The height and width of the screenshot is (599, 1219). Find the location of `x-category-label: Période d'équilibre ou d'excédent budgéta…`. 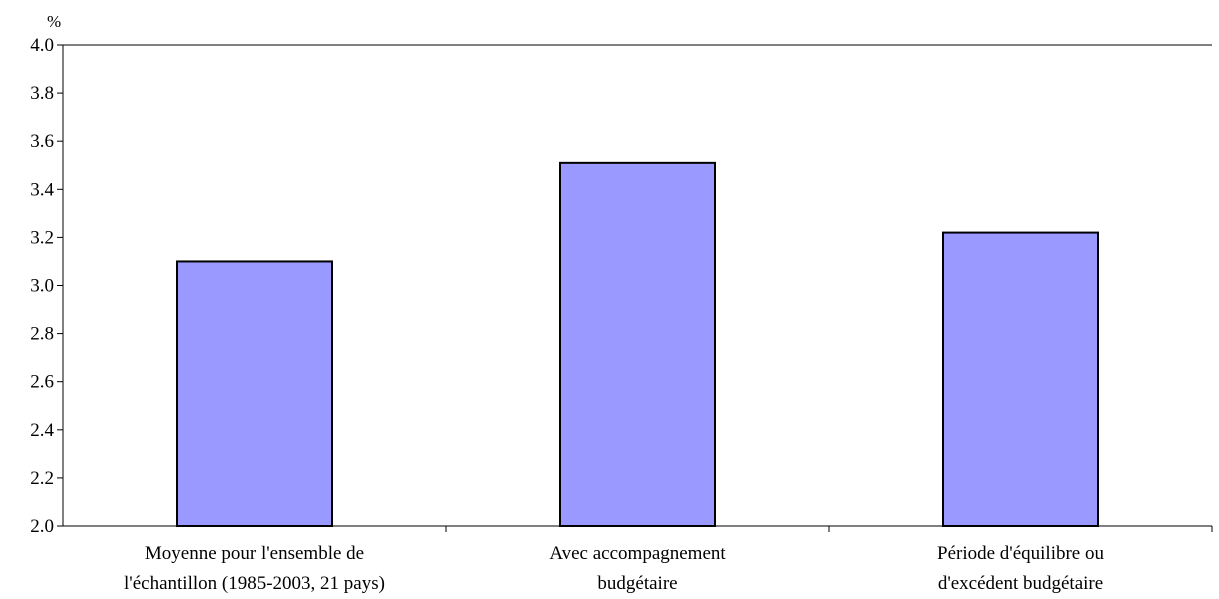

x-category-label: Période d'équilibre ou d'excédent budgéta… is located at coordinates (1020, 568).